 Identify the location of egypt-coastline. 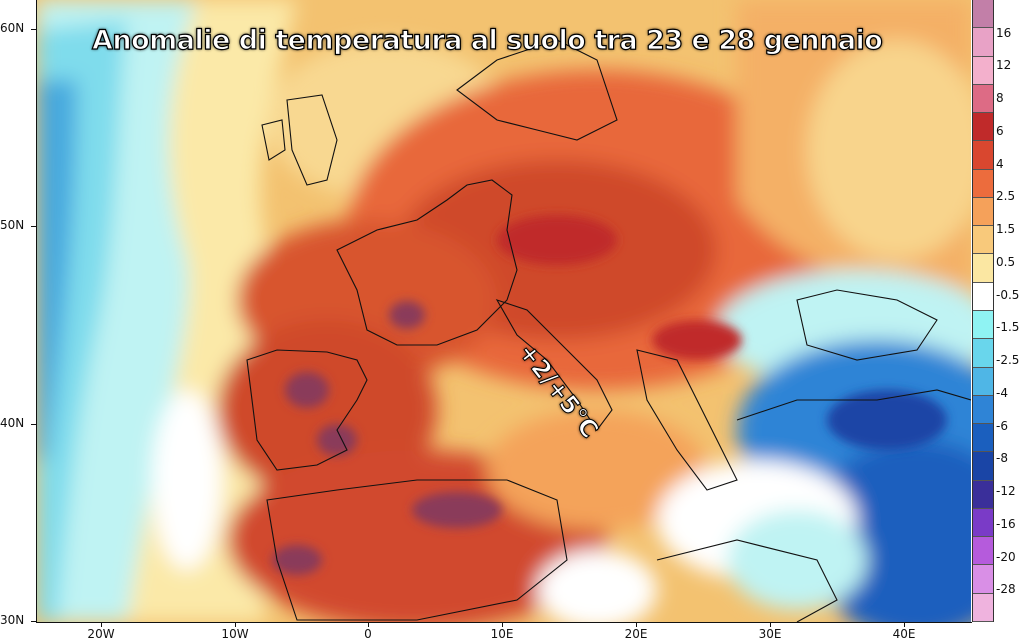
(747, 580).